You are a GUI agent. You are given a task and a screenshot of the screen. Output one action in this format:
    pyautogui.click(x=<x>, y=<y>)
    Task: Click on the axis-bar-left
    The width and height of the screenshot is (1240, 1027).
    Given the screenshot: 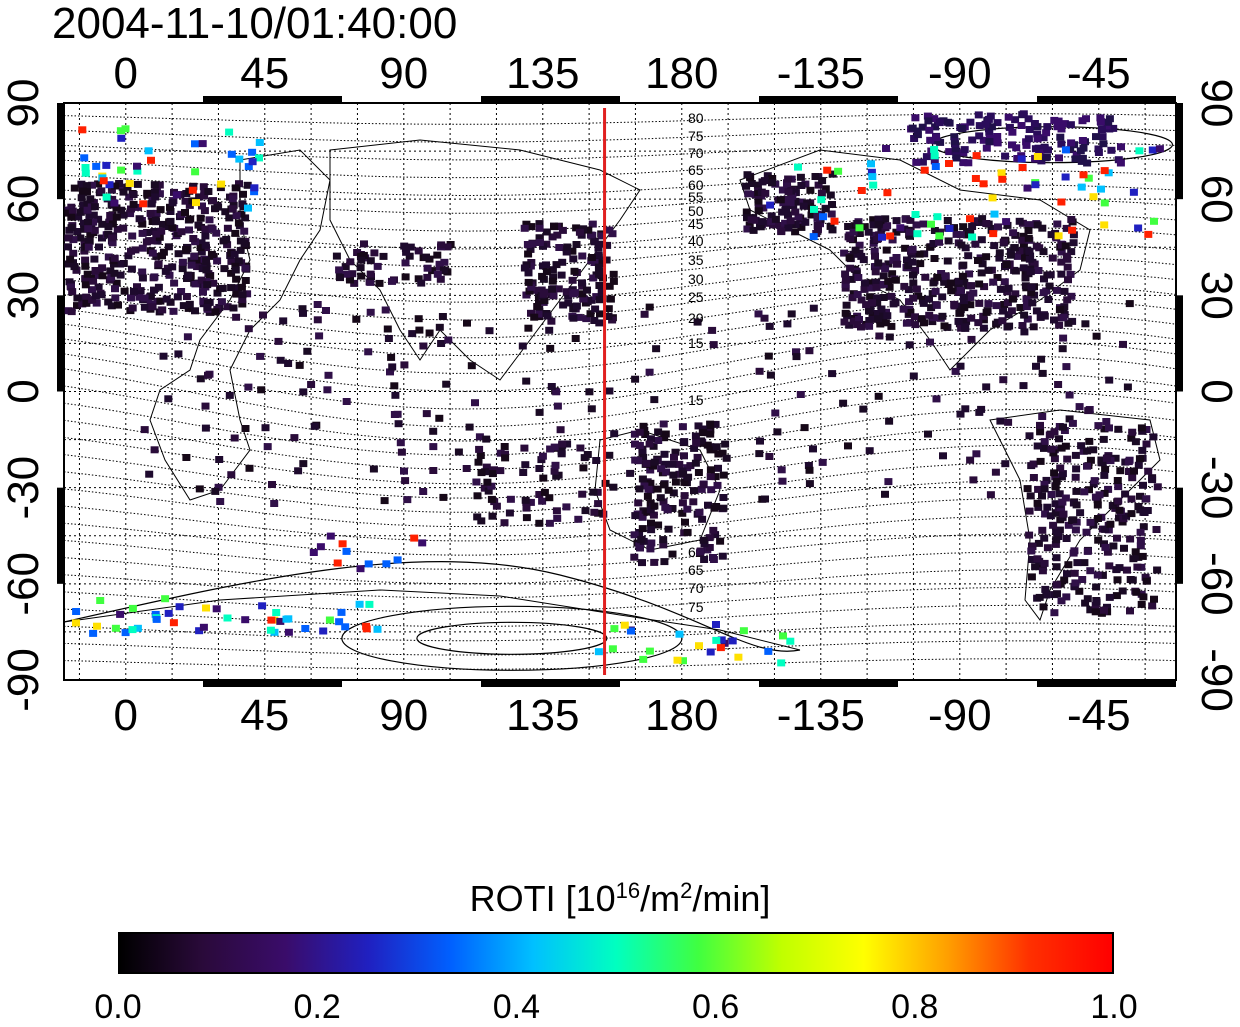 What is the action you would take?
    pyautogui.click(x=60, y=343)
    